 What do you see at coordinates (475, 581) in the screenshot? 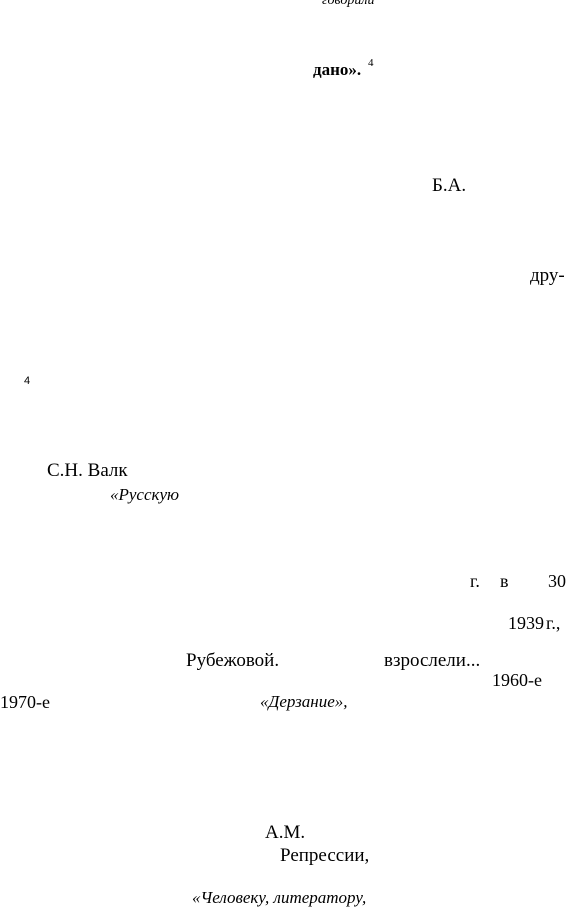
I see `word: г.` at bounding box center [475, 581].